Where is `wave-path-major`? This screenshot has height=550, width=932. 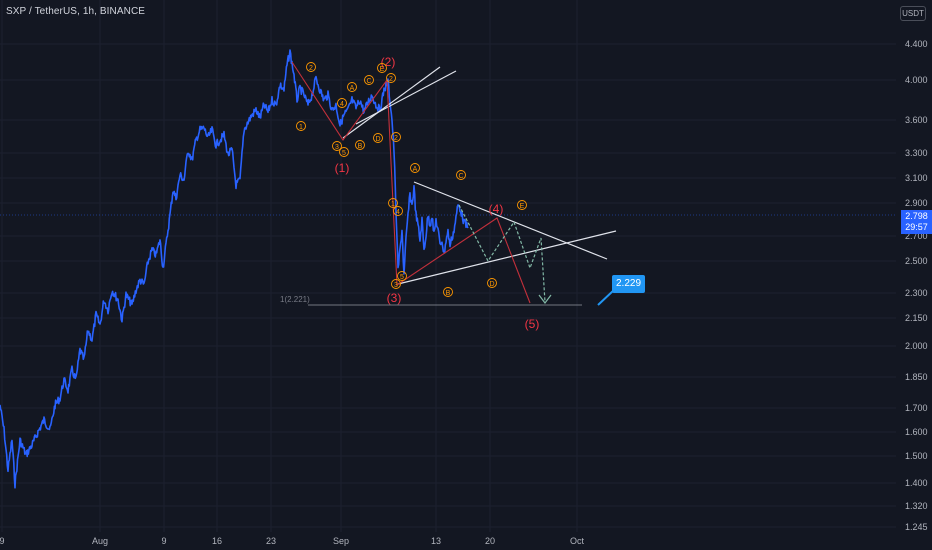
wave-path-major is located at coordinates (411, 182).